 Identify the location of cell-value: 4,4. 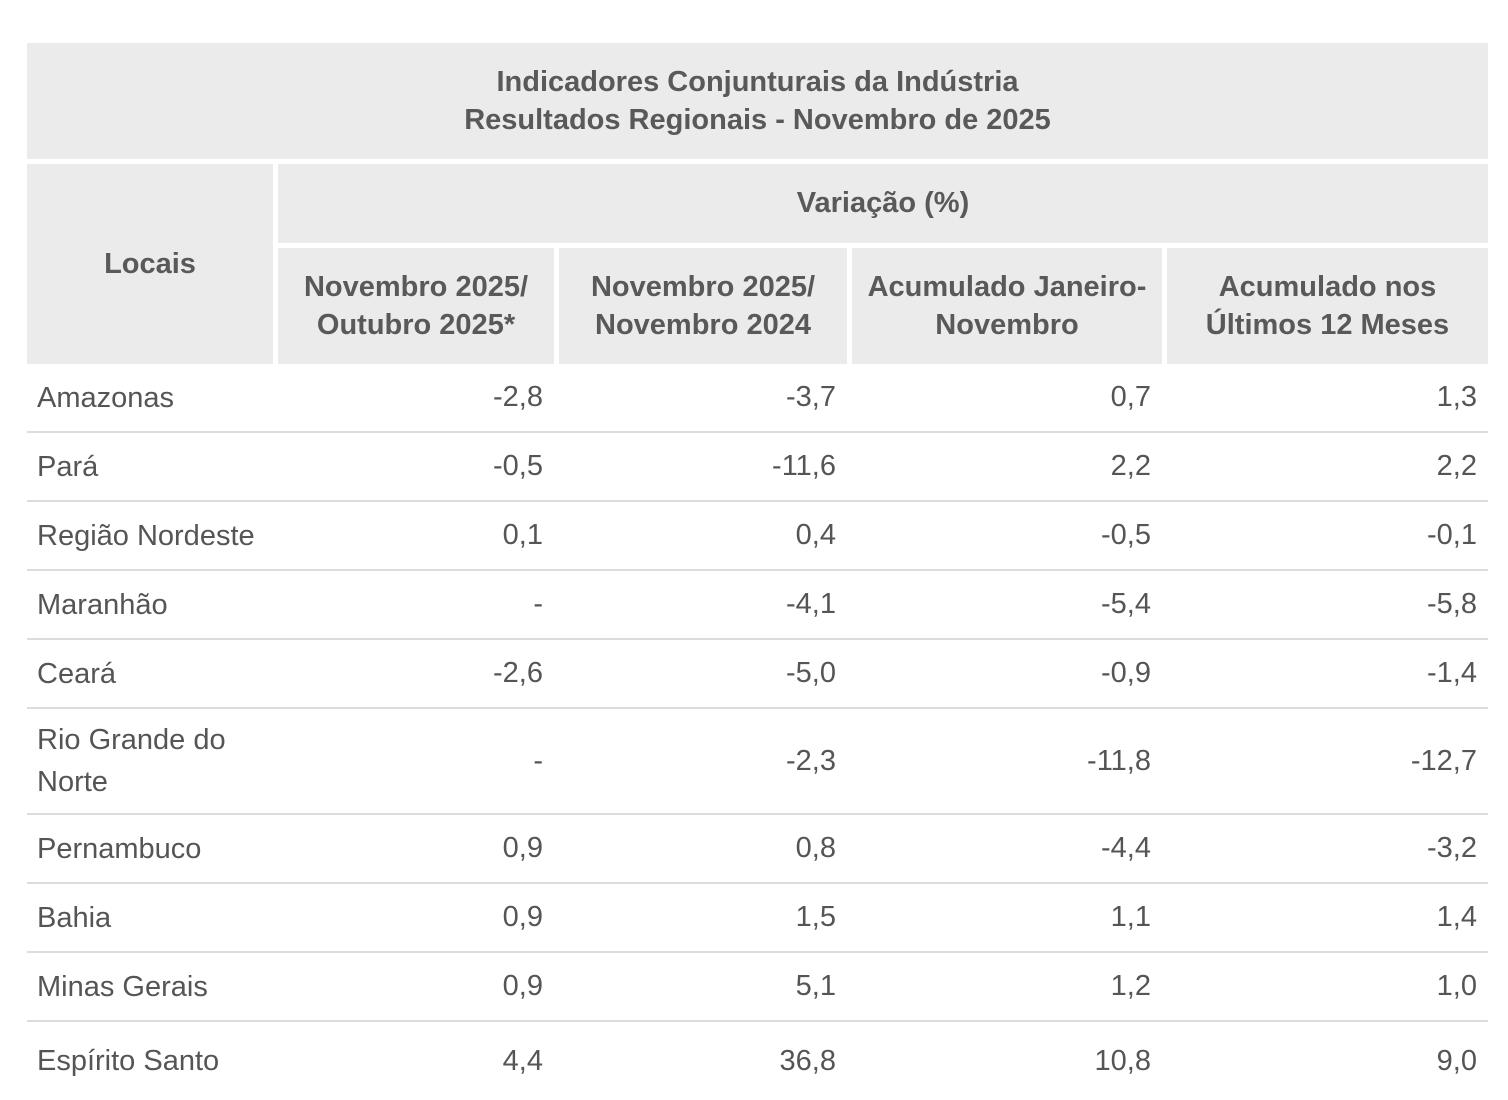
(522, 1060).